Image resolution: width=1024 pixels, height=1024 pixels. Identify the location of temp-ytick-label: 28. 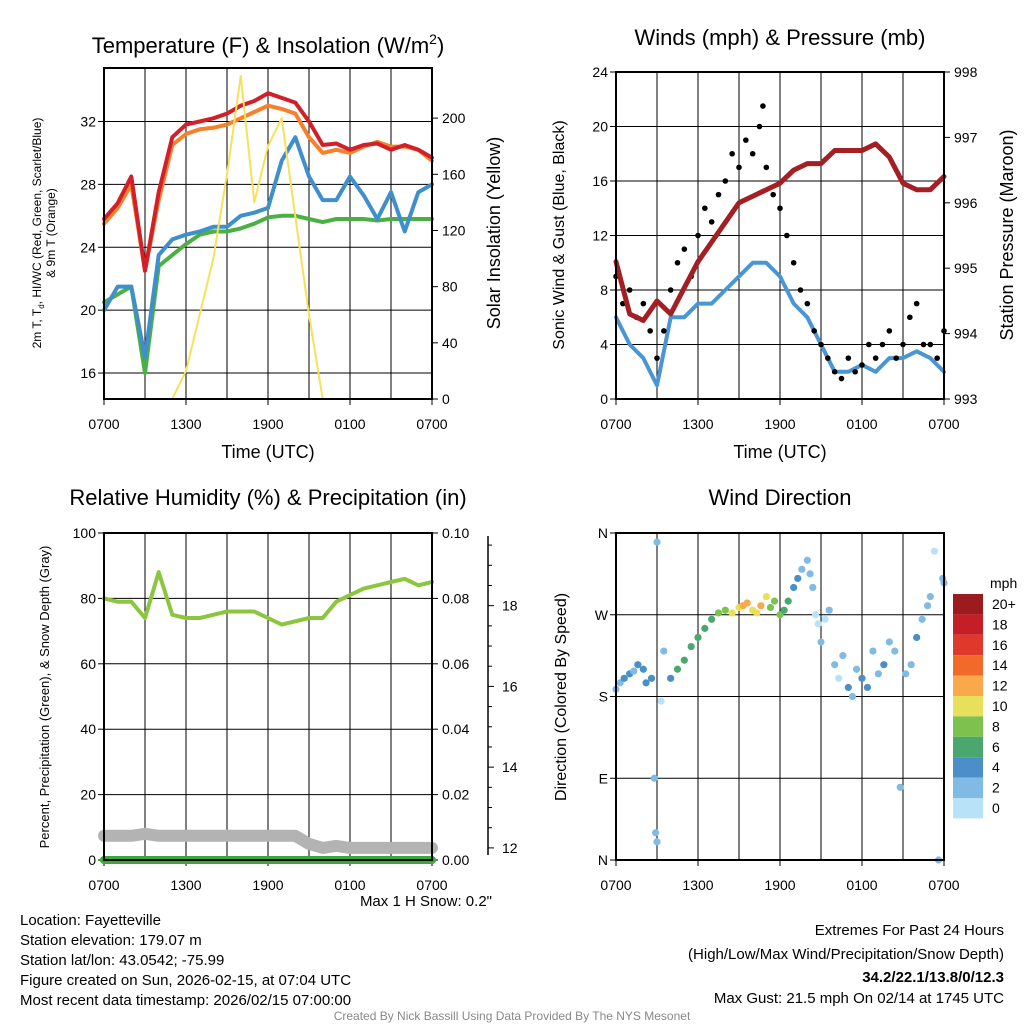
(88, 184).